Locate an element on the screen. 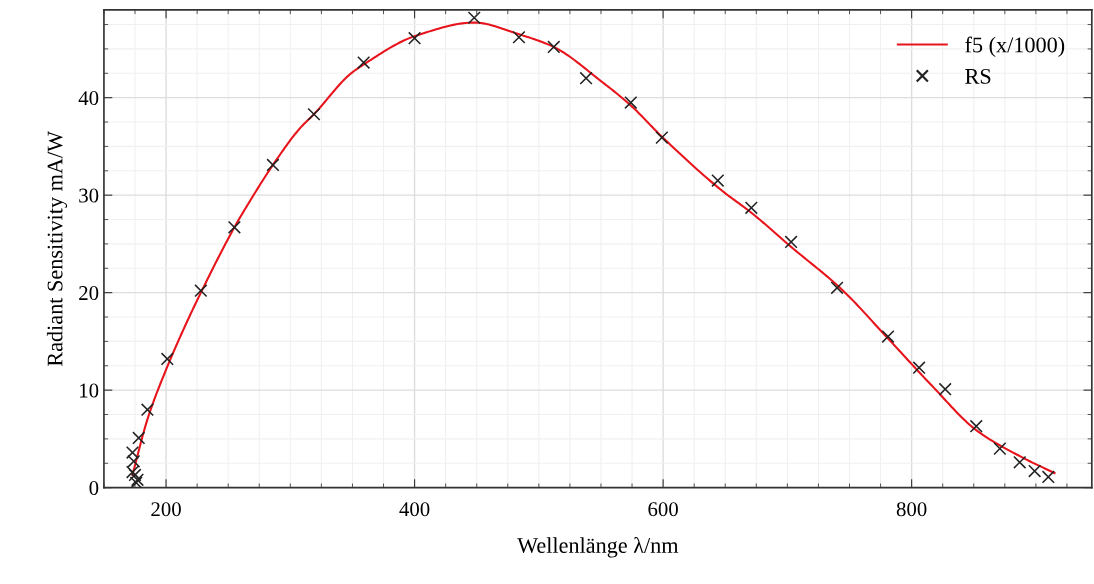 This screenshot has width=1094, height=584. x-tick-label: 600 is located at coordinates (663, 509).